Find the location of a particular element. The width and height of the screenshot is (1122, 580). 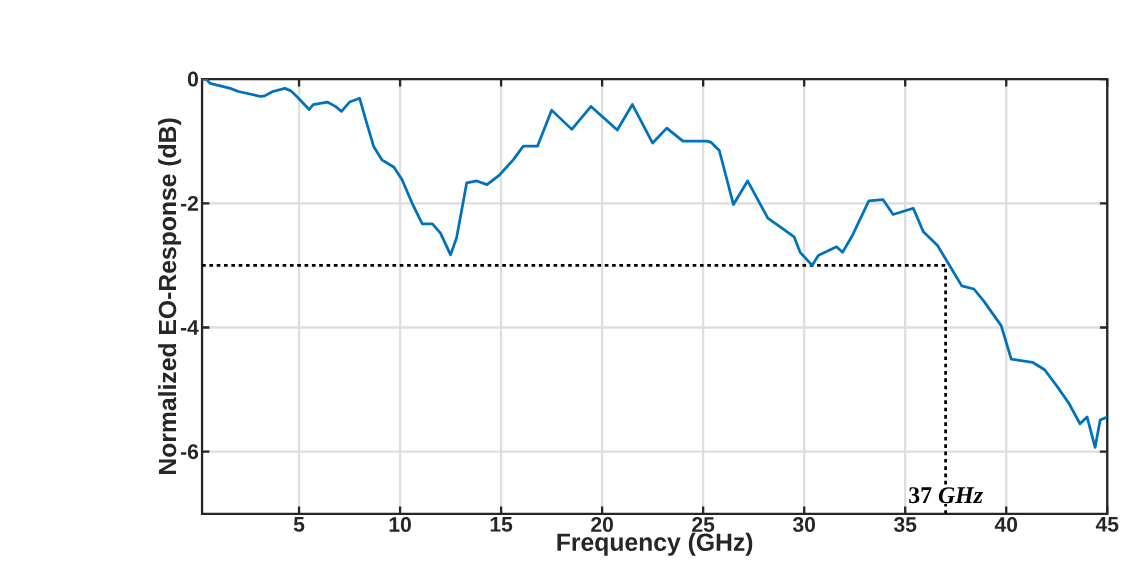

x-tick-label: 5 is located at coordinates (299, 524).